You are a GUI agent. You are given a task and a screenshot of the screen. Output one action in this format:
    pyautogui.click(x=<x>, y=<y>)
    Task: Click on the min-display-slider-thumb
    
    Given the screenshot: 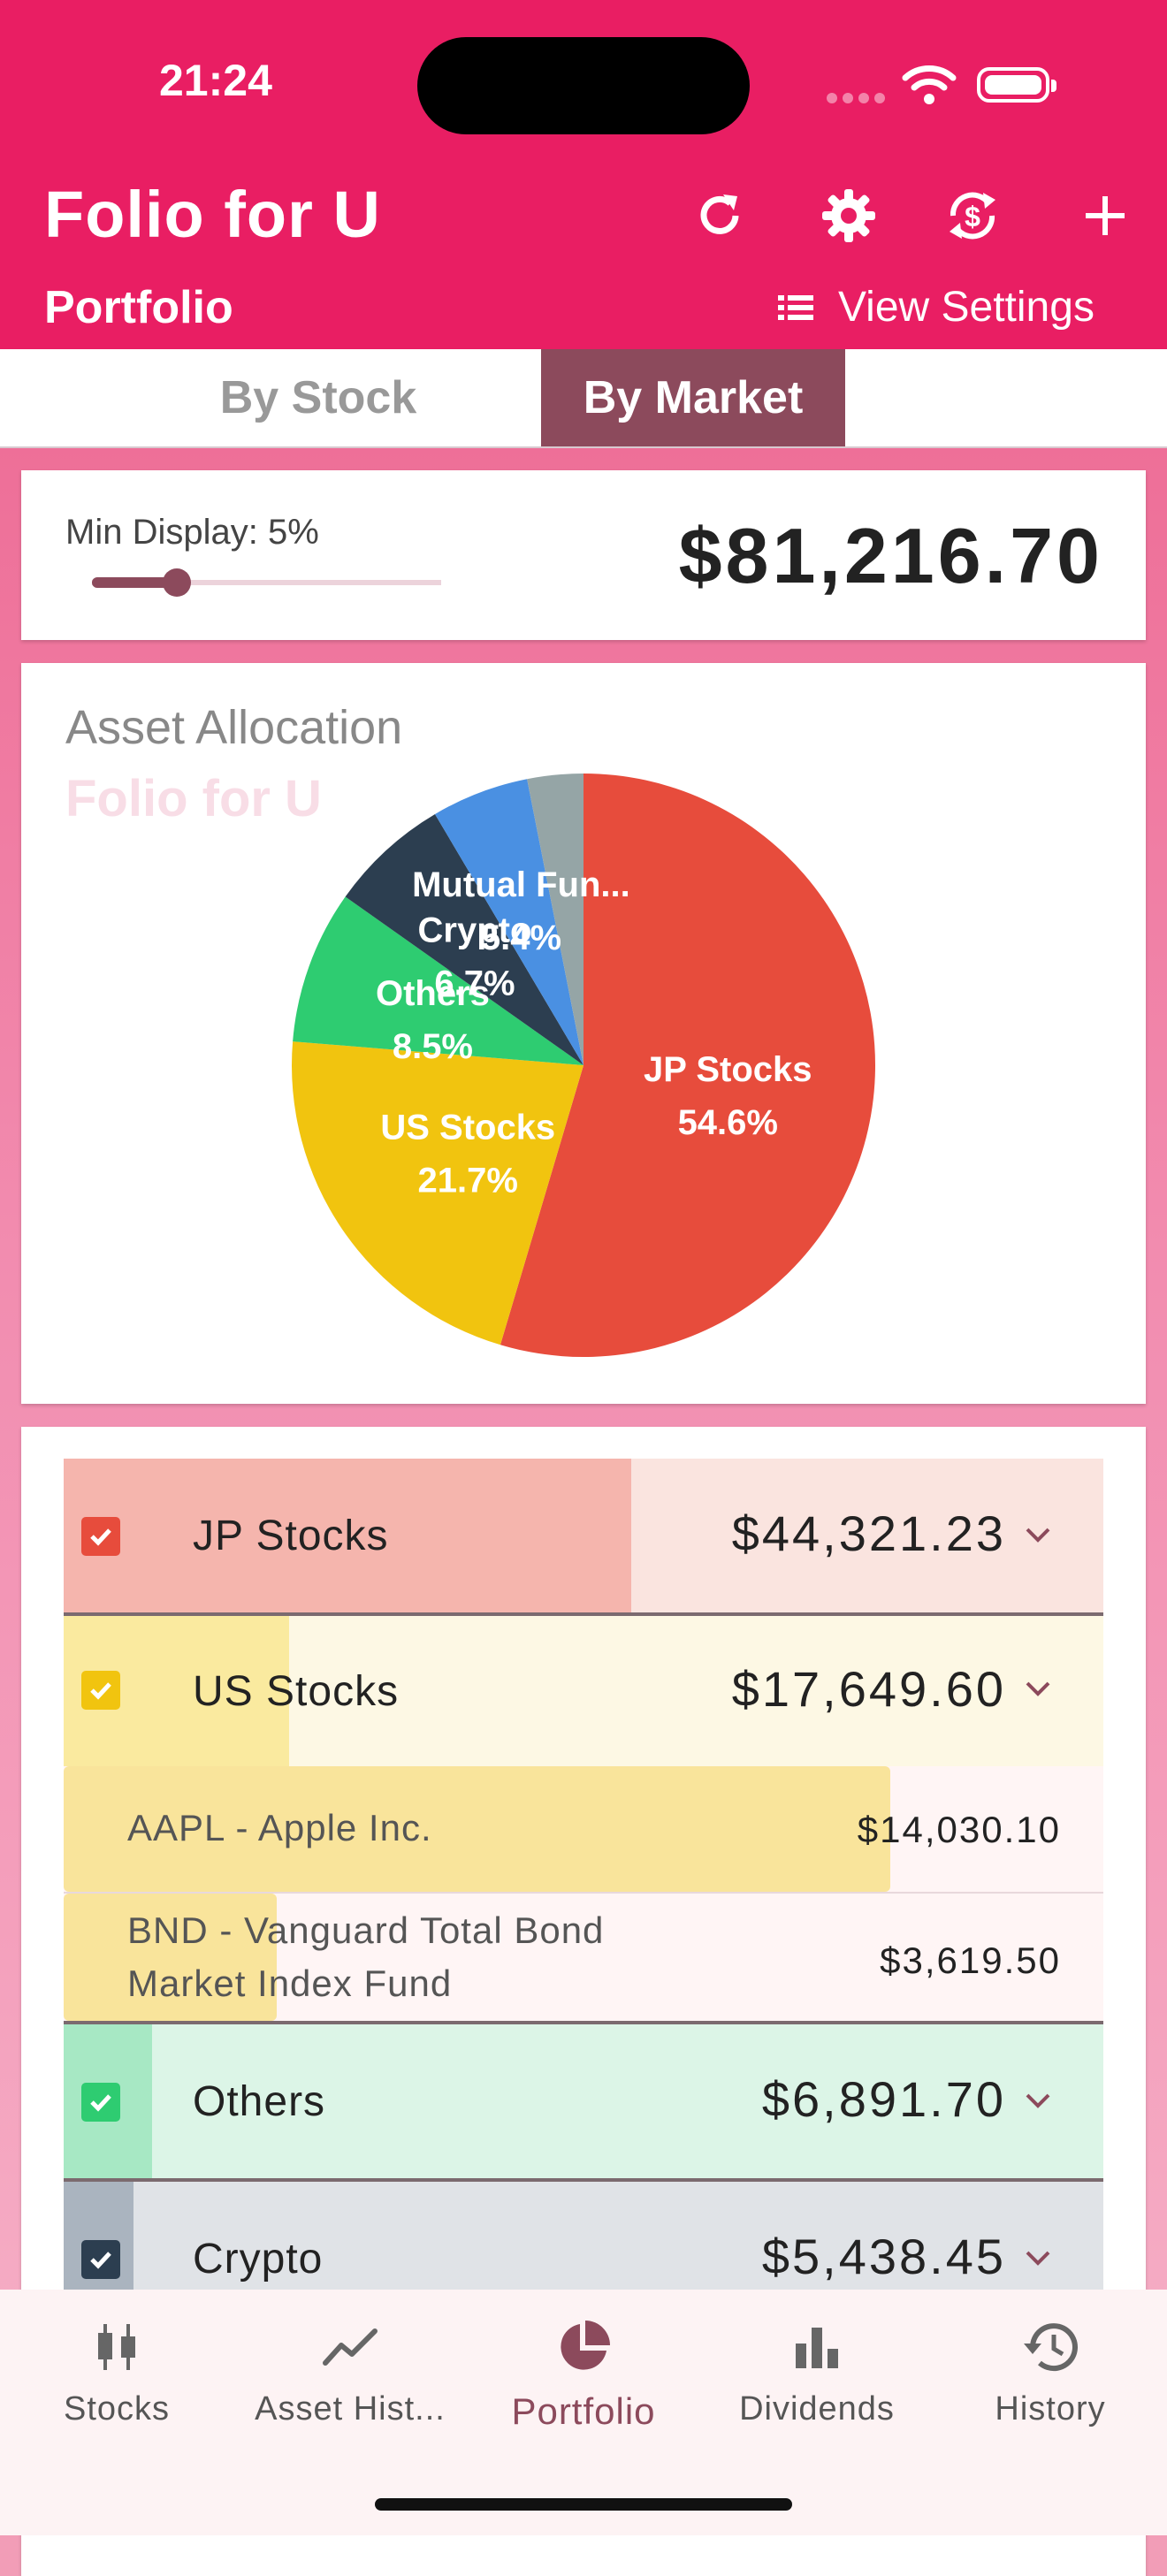 What is the action you would take?
    pyautogui.click(x=177, y=582)
    